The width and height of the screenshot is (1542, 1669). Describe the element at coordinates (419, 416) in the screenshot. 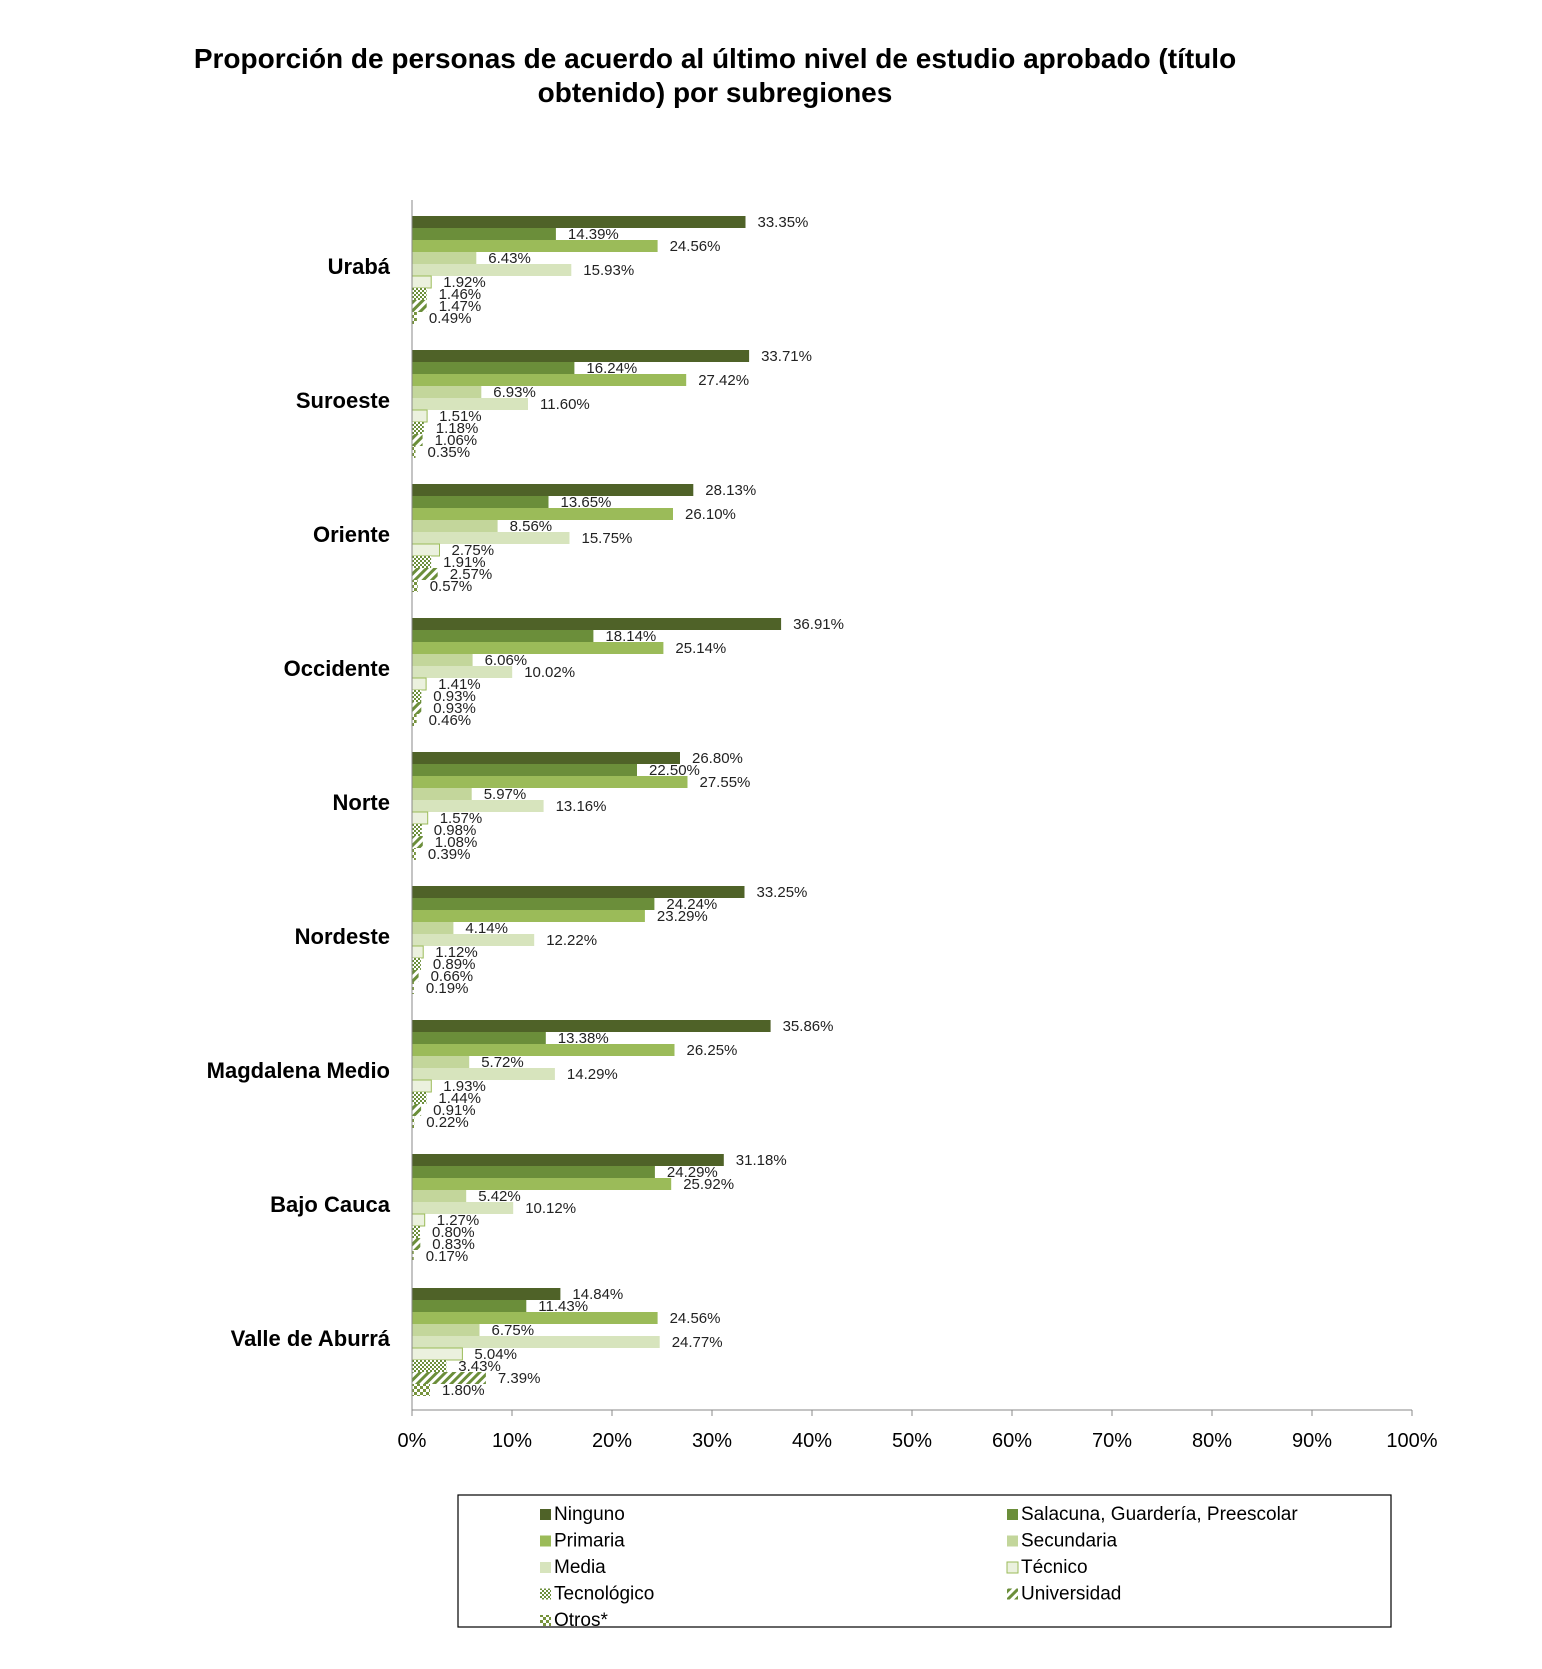

I see `bar-suroeste-tecnico` at that location.